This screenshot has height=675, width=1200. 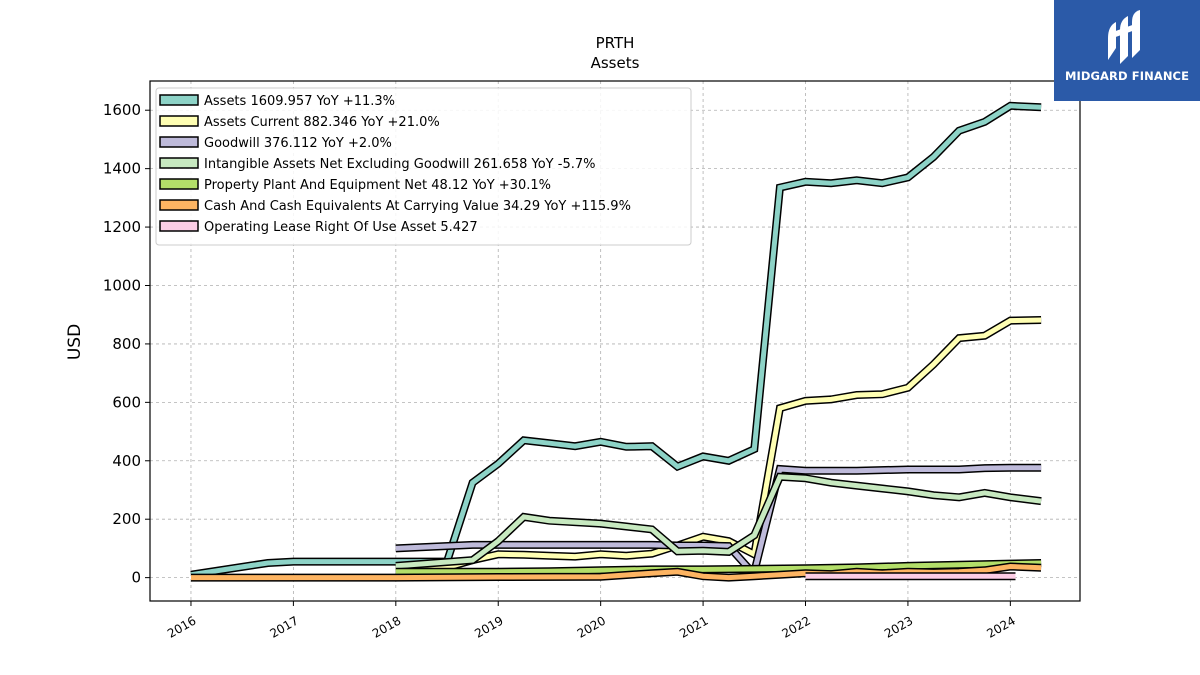 What do you see at coordinates (796, 626) in the screenshot?
I see `x-tick-label: 2022` at bounding box center [796, 626].